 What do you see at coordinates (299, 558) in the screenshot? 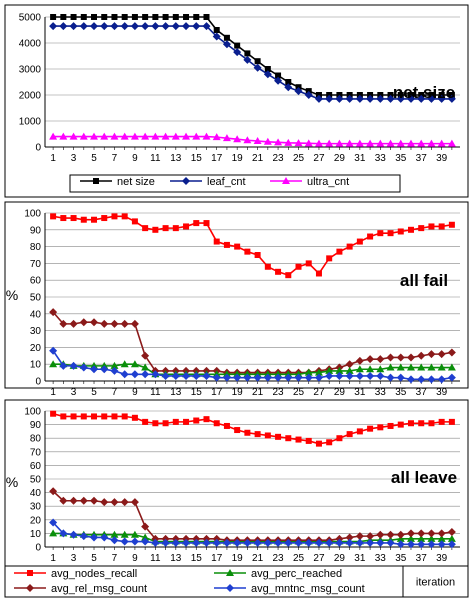
I see `x-tick-label: 25` at bounding box center [299, 558].